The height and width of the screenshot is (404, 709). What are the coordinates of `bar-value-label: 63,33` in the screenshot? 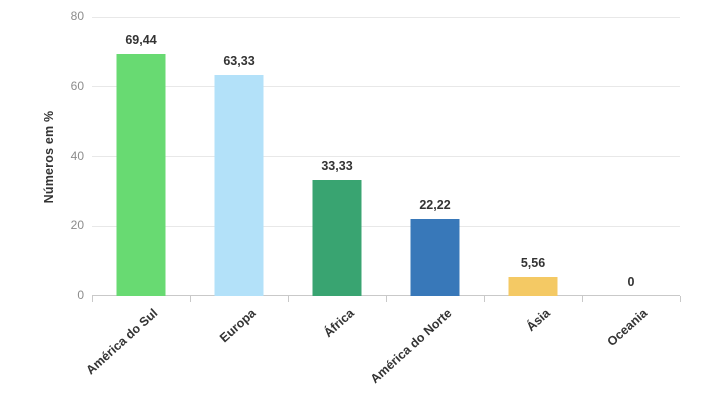 It's located at (239, 61).